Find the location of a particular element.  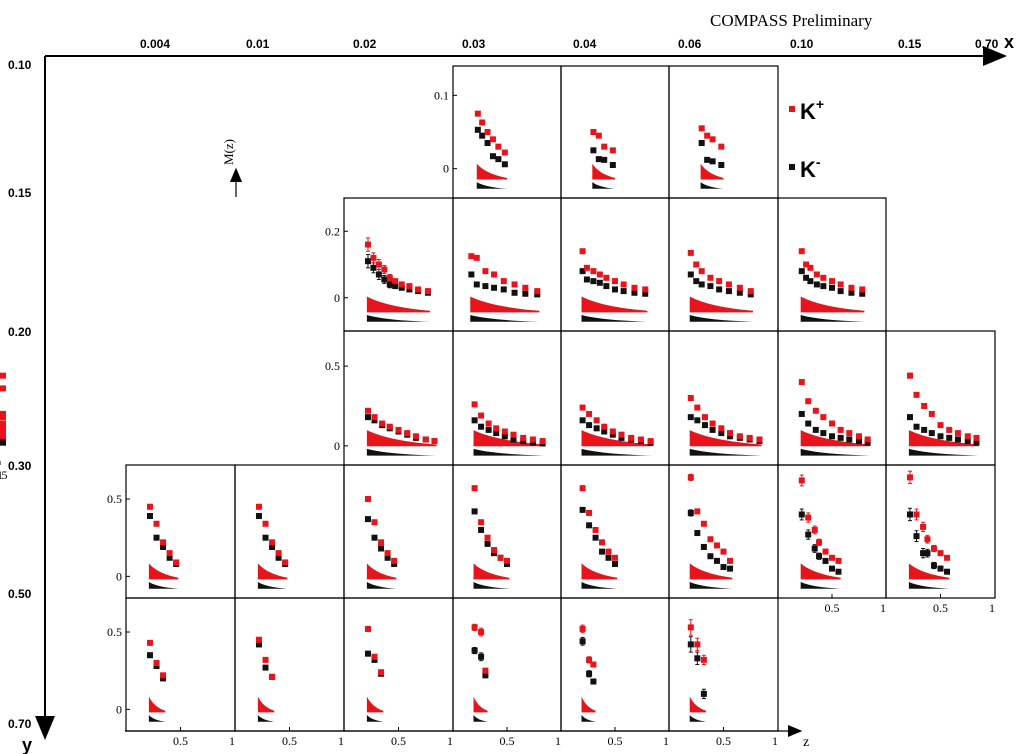

x-bin-label: 0.04 is located at coordinates (585, 44).